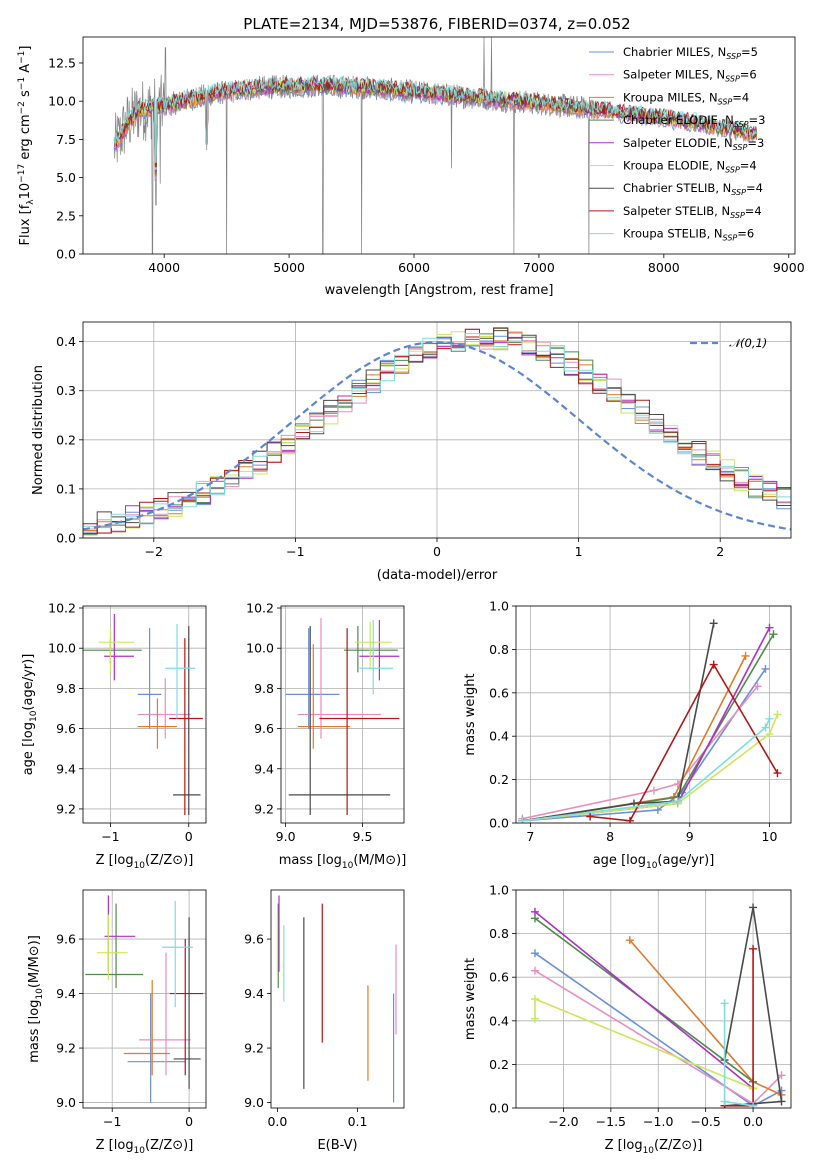 Image resolution: width=819 pixels, height=1170 pixels. Describe the element at coordinates (499, 977) in the screenshot. I see `y-tick-label: 0.6` at that location.